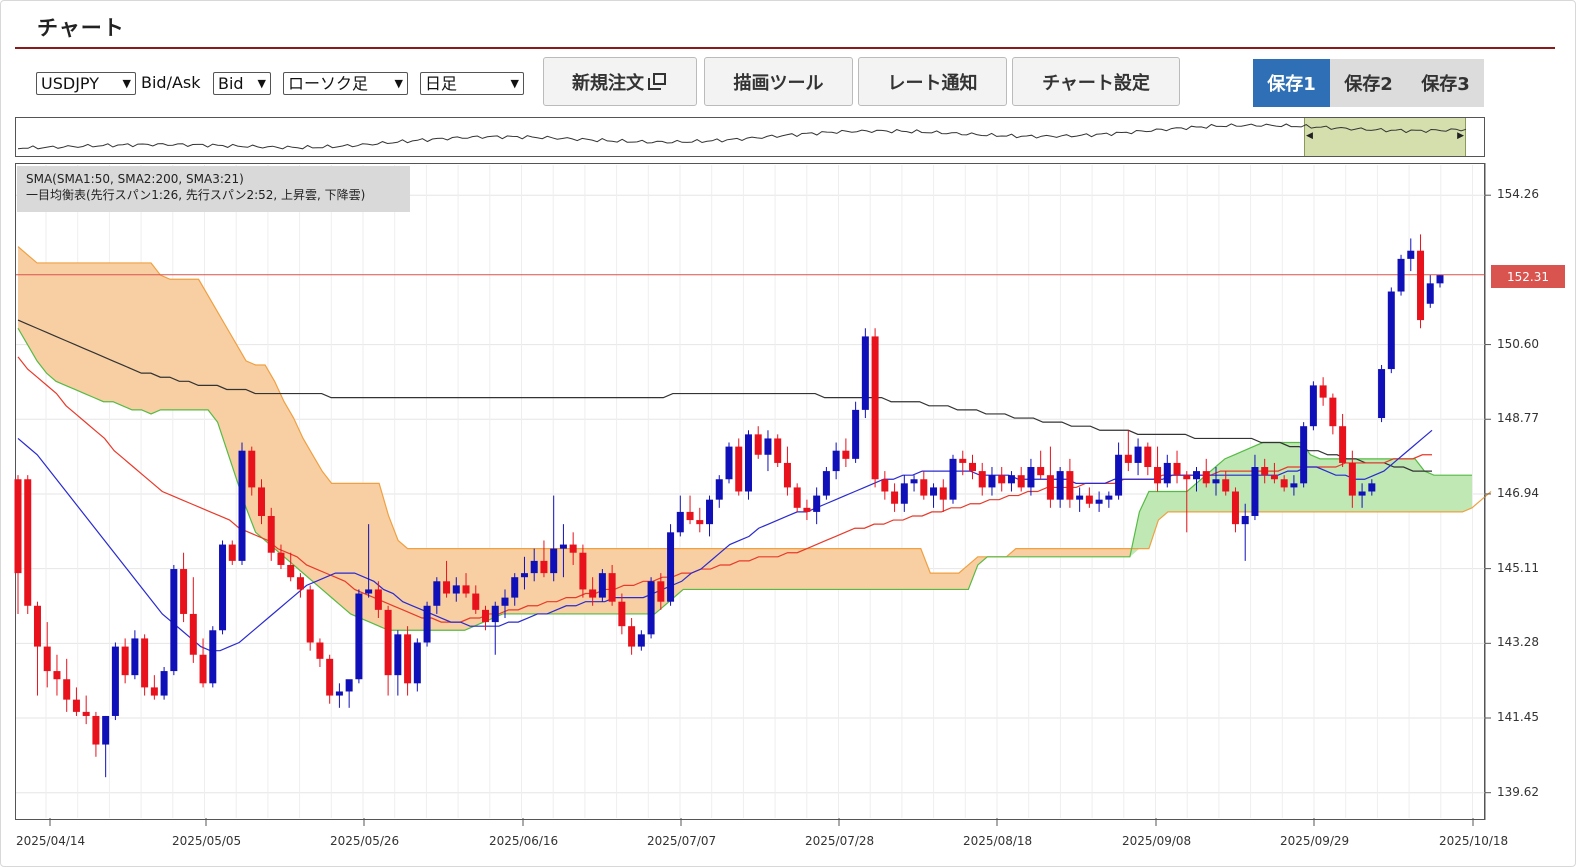  Describe the element at coordinates (620, 81) in the screenshot. I see `new-order-button: 新規注文` at that location.